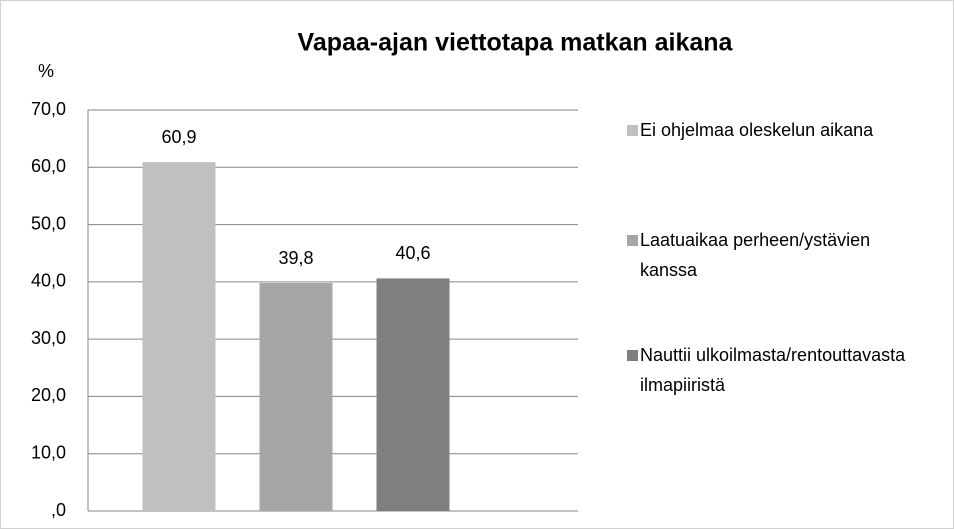 Image resolution: width=954 pixels, height=529 pixels. I want to click on data-label: 40,6, so click(412, 253).